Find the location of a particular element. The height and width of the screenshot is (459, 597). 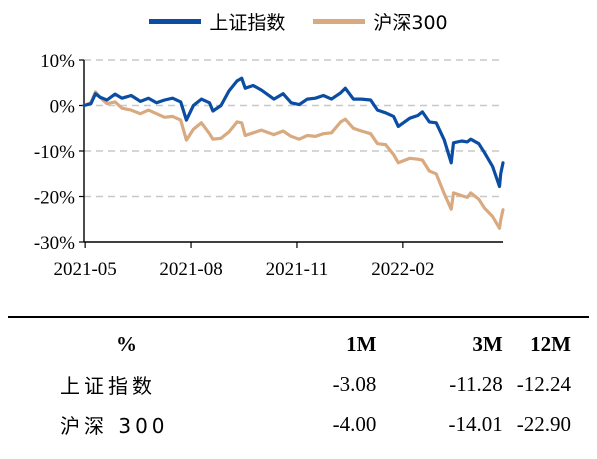

legend-label-csi300: 沪深300 is located at coordinates (410, 23).